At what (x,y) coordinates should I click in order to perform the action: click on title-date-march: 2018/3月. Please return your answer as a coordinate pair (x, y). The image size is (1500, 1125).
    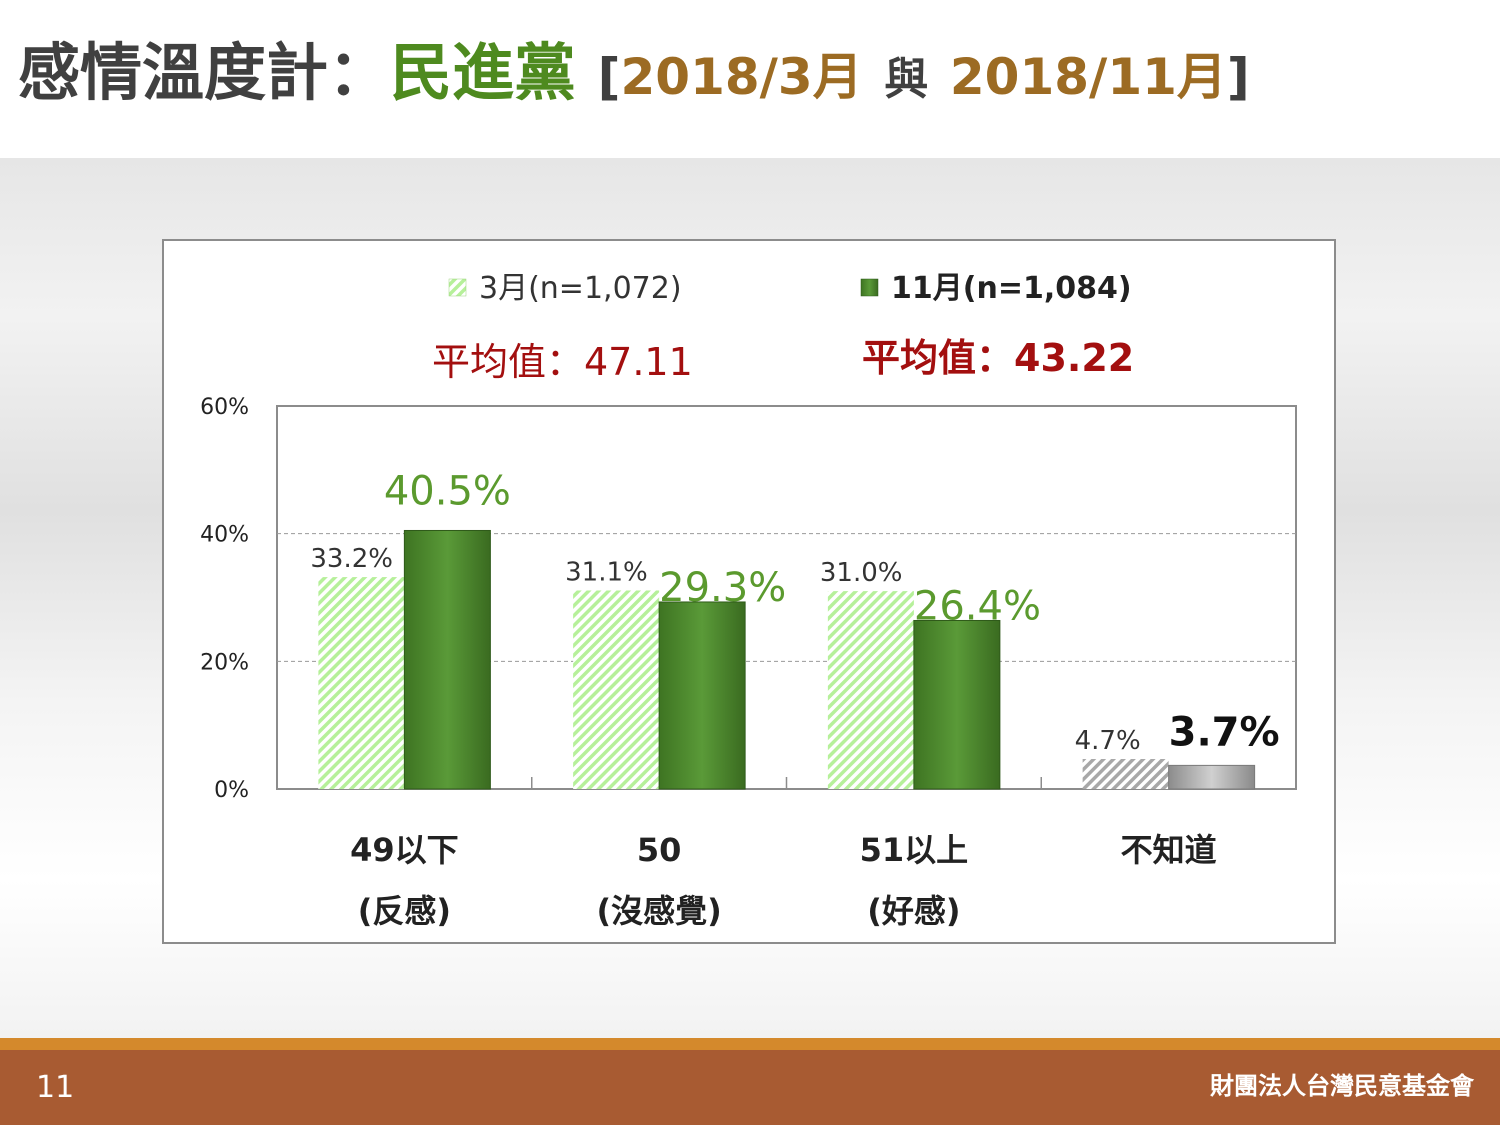
    Looking at the image, I should click on (741, 77).